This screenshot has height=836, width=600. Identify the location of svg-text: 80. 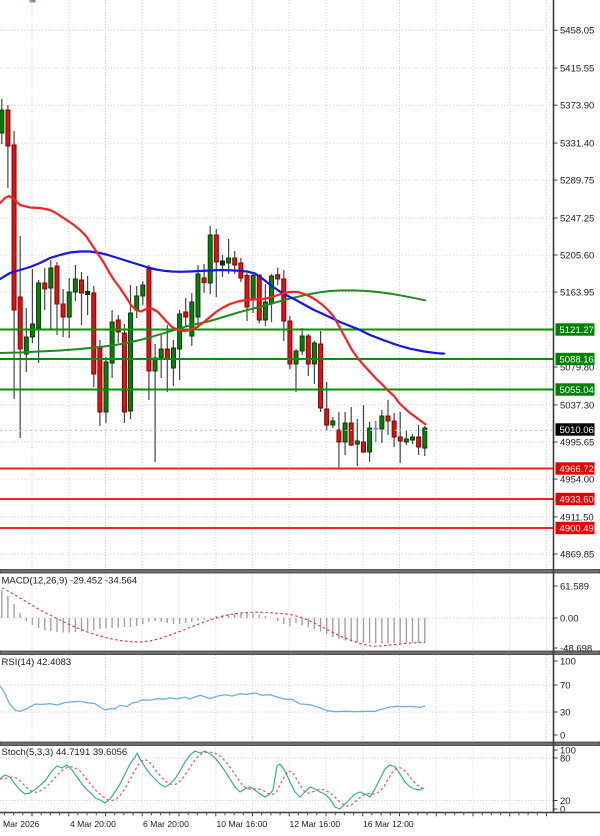
(565, 758).